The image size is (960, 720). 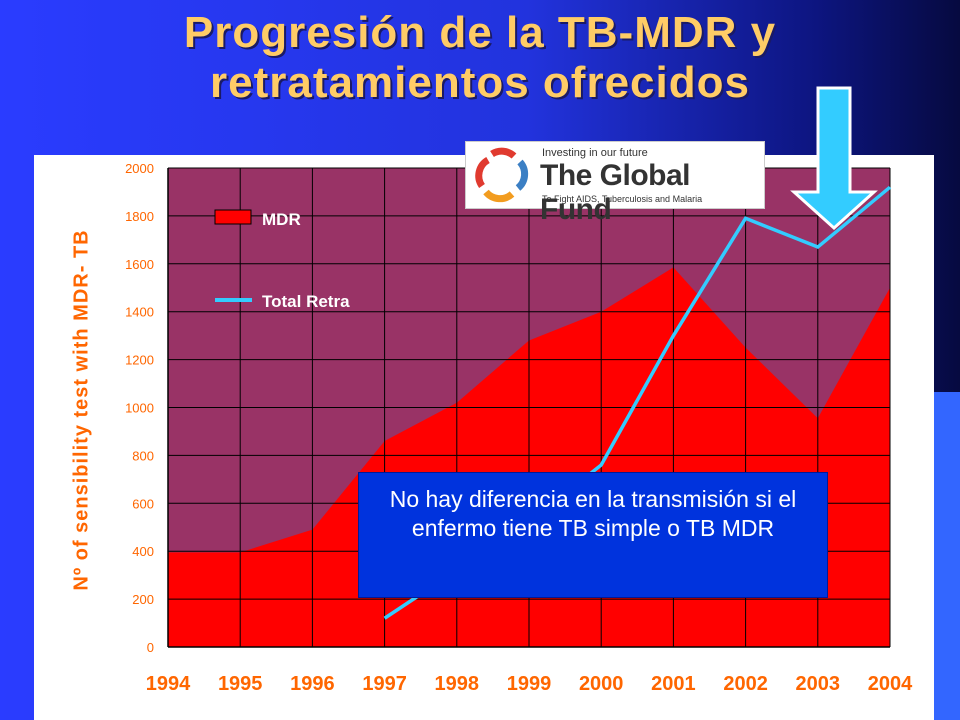 What do you see at coordinates (139, 216) in the screenshot?
I see `y-tick-label: 1800` at bounding box center [139, 216].